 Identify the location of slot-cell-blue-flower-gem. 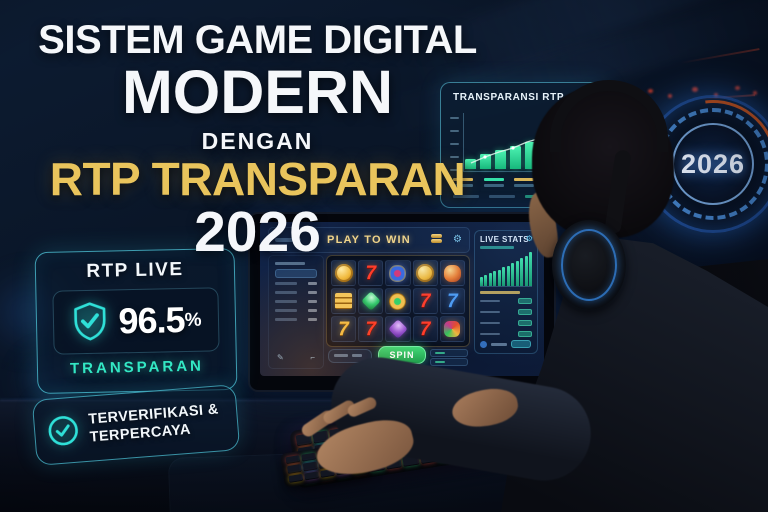
(398, 273).